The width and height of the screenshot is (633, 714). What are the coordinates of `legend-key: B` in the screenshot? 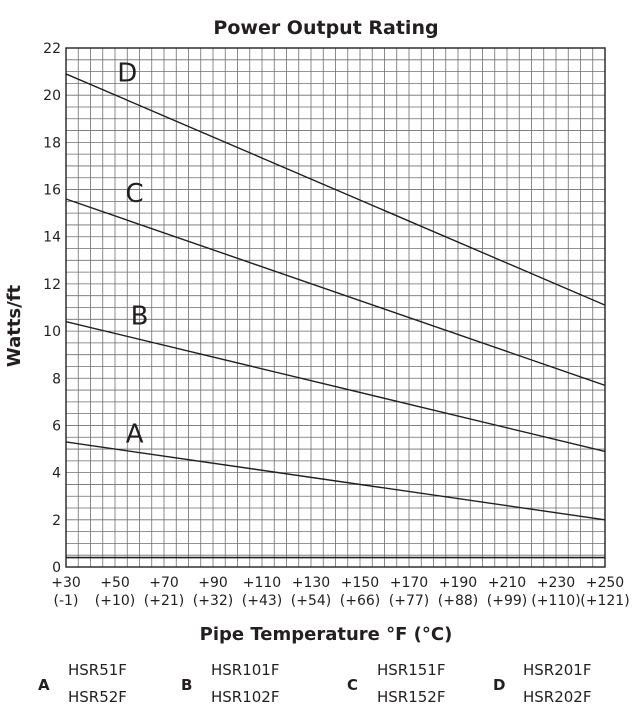 It's located at (187, 685).